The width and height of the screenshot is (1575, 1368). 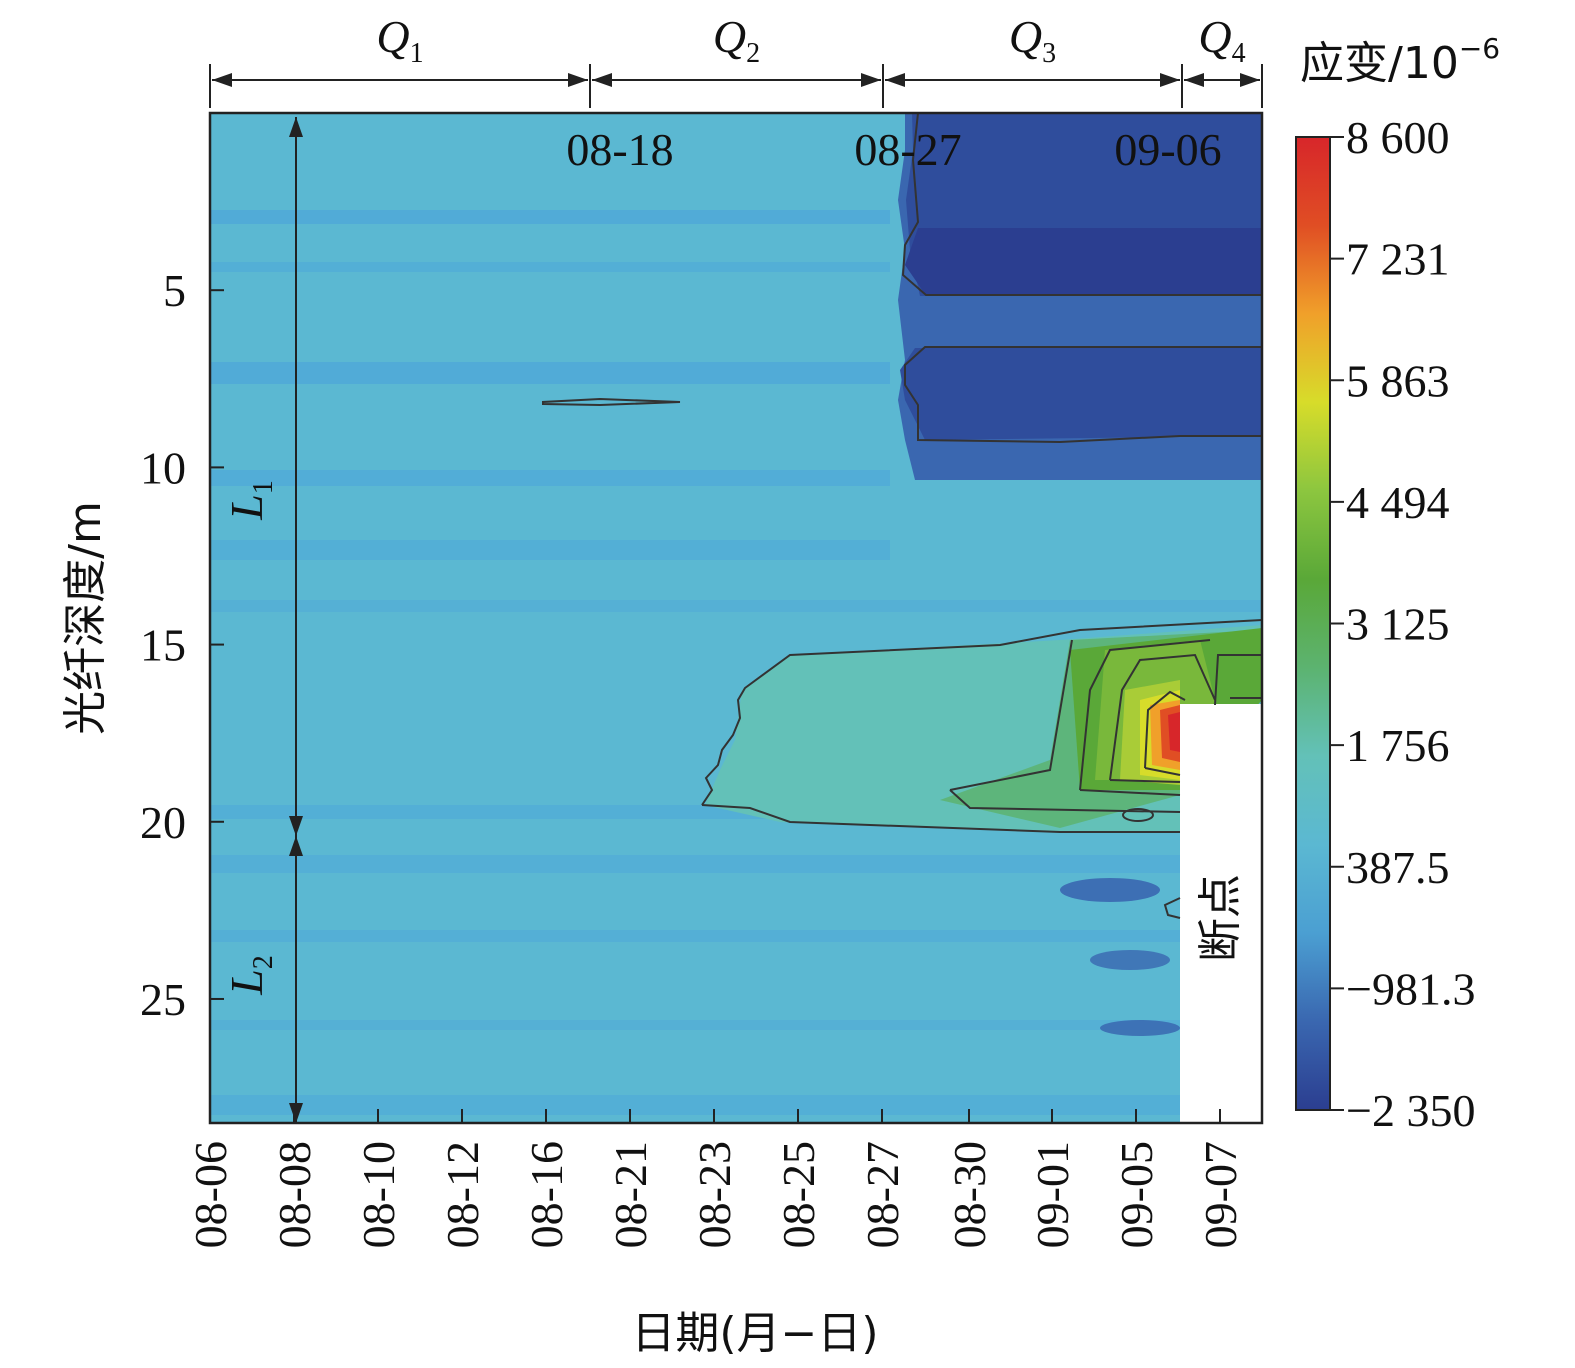 I want to click on layer-label-sub: 1, so click(x=263, y=487).